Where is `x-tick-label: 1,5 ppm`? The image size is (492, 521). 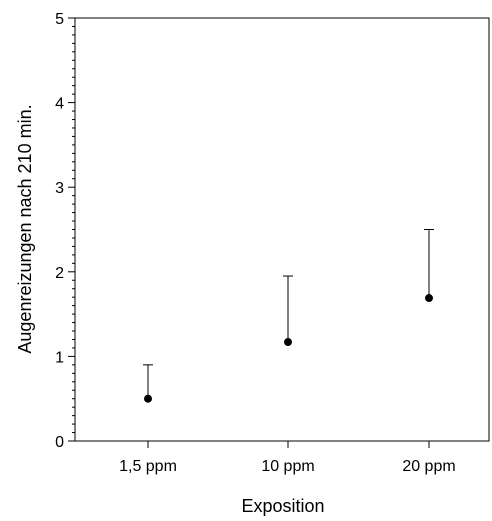 x-tick-label: 1,5 ppm is located at coordinates (148, 466).